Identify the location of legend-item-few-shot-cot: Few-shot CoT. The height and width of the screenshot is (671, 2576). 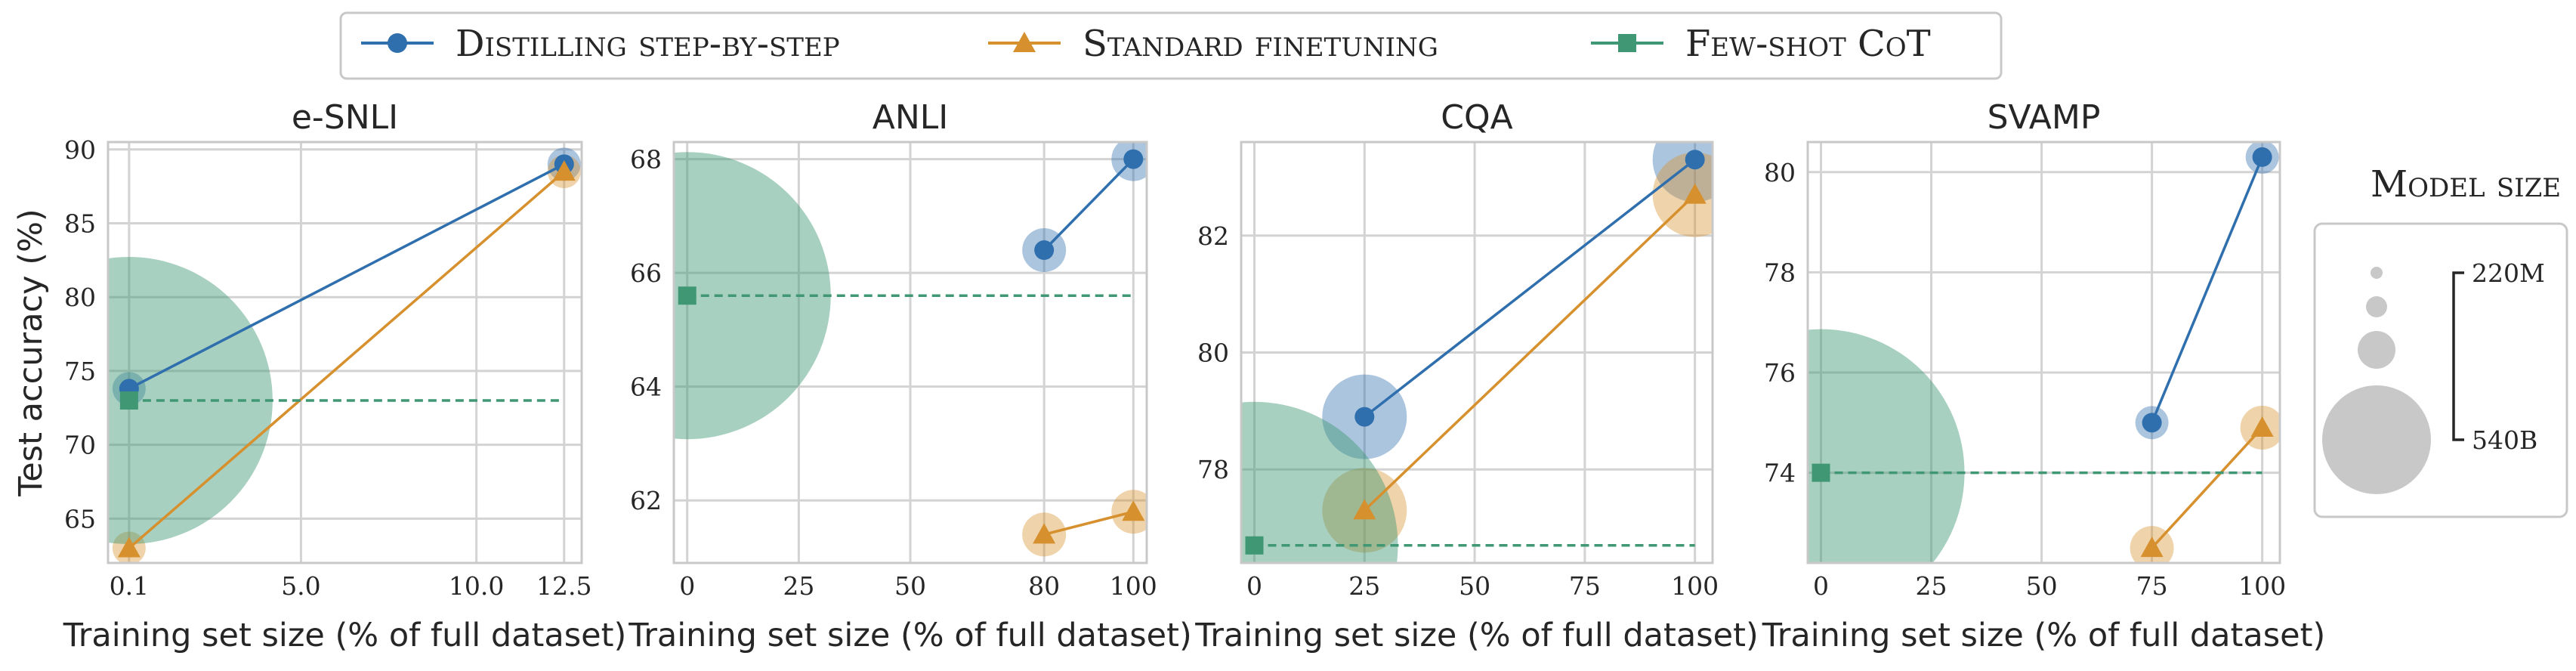
(1761, 44).